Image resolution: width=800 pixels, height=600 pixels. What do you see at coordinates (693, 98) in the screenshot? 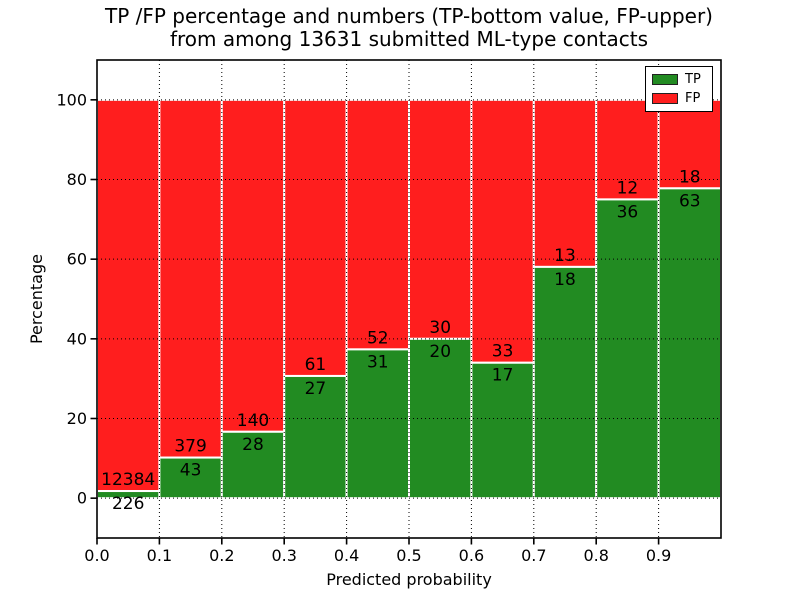
I see `legend-label-fp: FP` at bounding box center [693, 98].